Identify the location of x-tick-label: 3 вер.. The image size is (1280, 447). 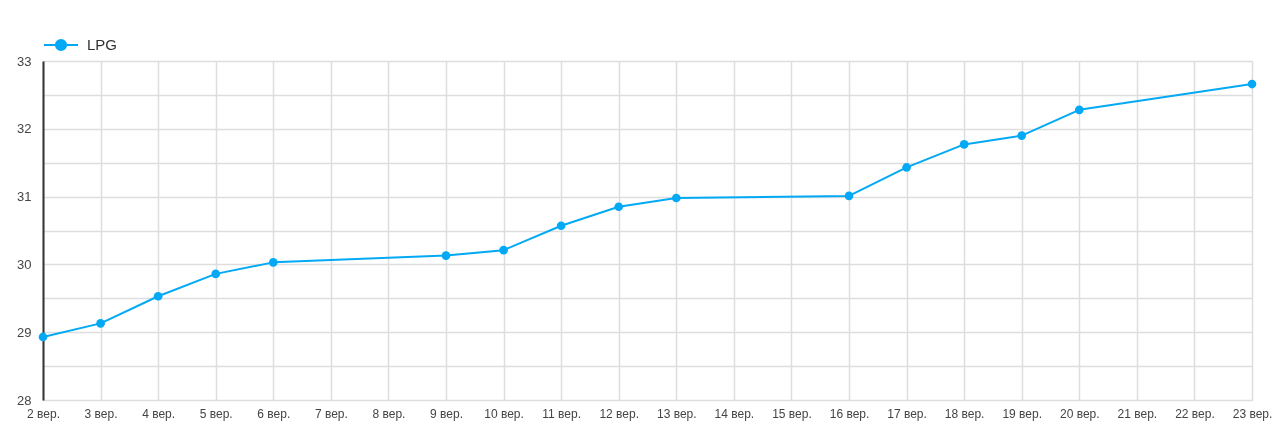
(101, 413).